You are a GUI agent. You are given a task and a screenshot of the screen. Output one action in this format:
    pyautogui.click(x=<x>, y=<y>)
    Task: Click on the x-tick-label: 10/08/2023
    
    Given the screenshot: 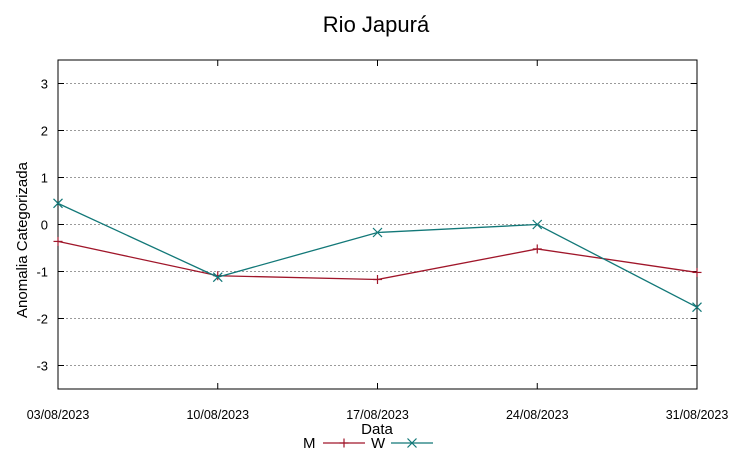 What is the action you would take?
    pyautogui.click(x=217, y=415)
    